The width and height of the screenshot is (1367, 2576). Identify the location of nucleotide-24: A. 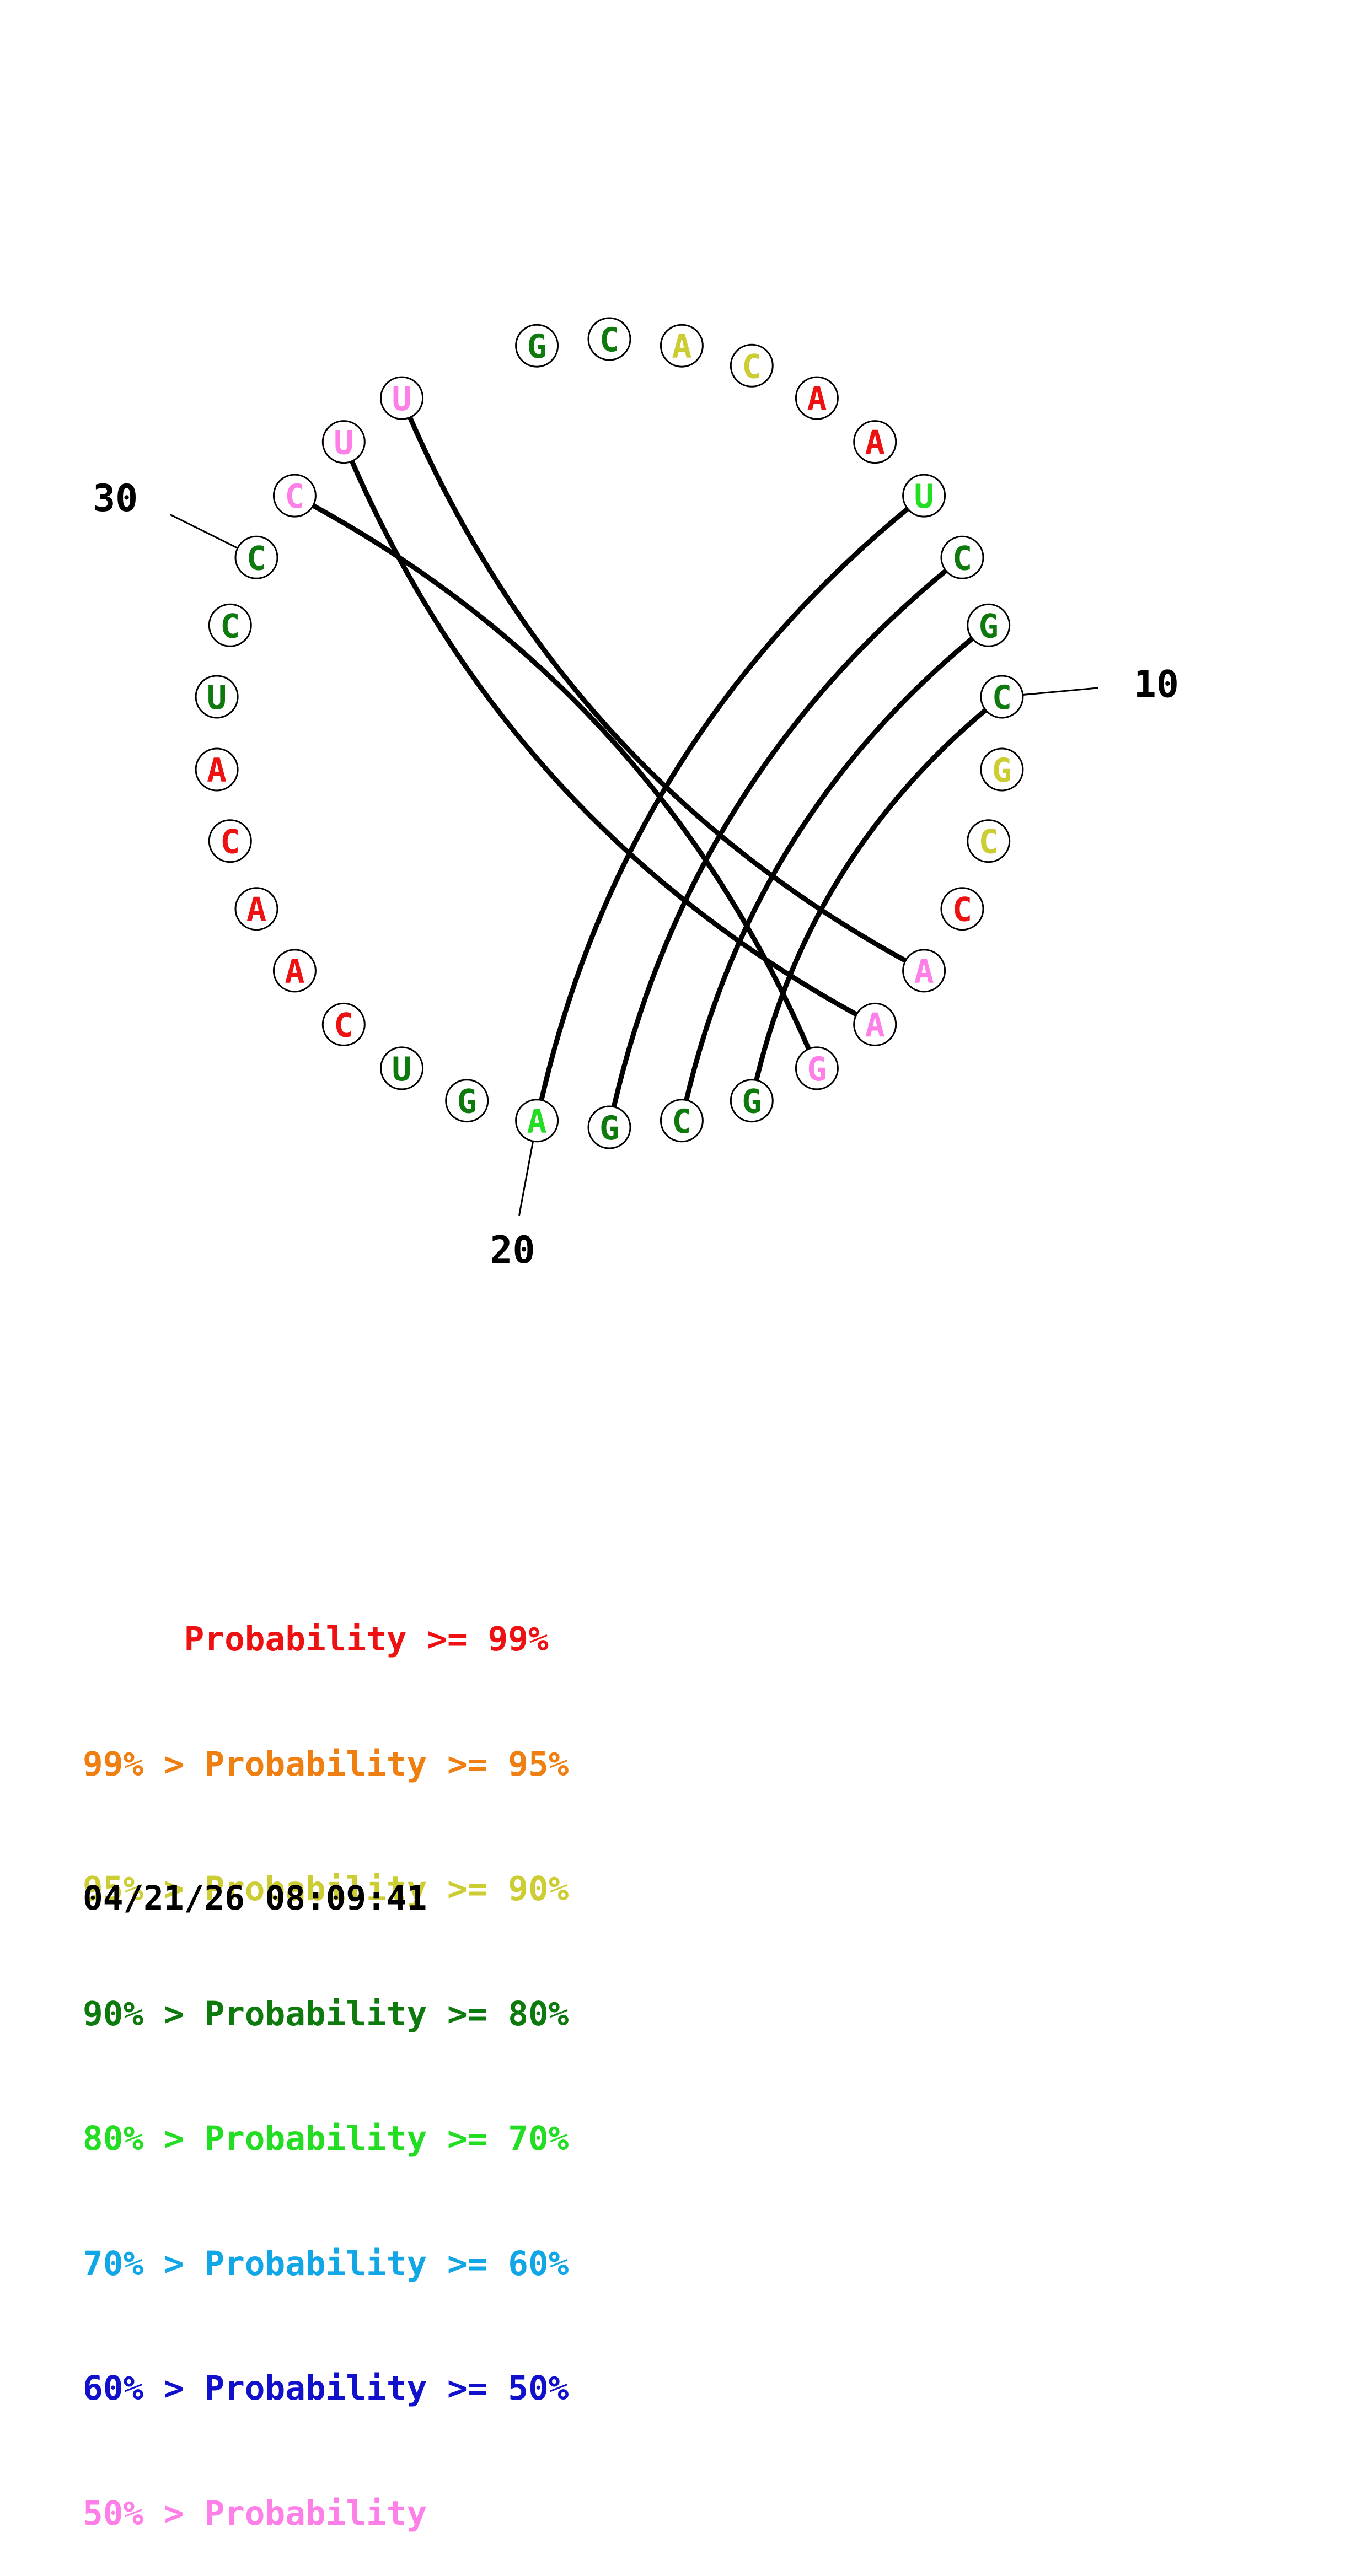
(294, 971).